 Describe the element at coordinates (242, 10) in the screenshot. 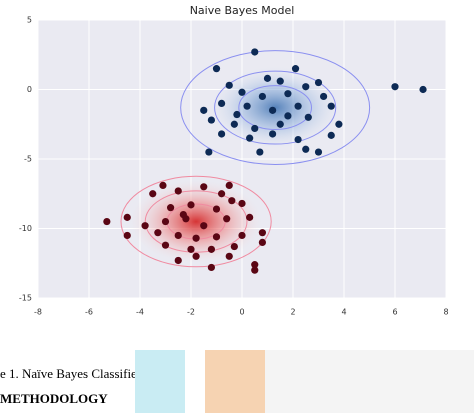

I see `chart-title: Naive Bayes Model` at that location.